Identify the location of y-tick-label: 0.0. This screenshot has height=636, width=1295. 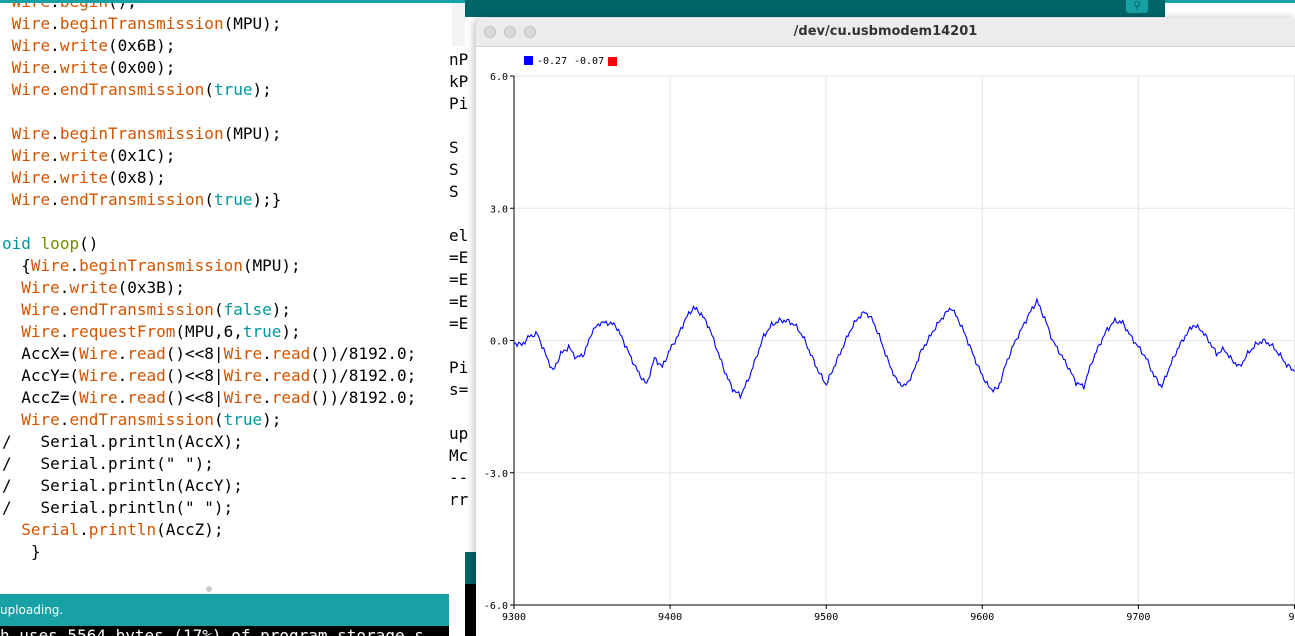
(499, 342).